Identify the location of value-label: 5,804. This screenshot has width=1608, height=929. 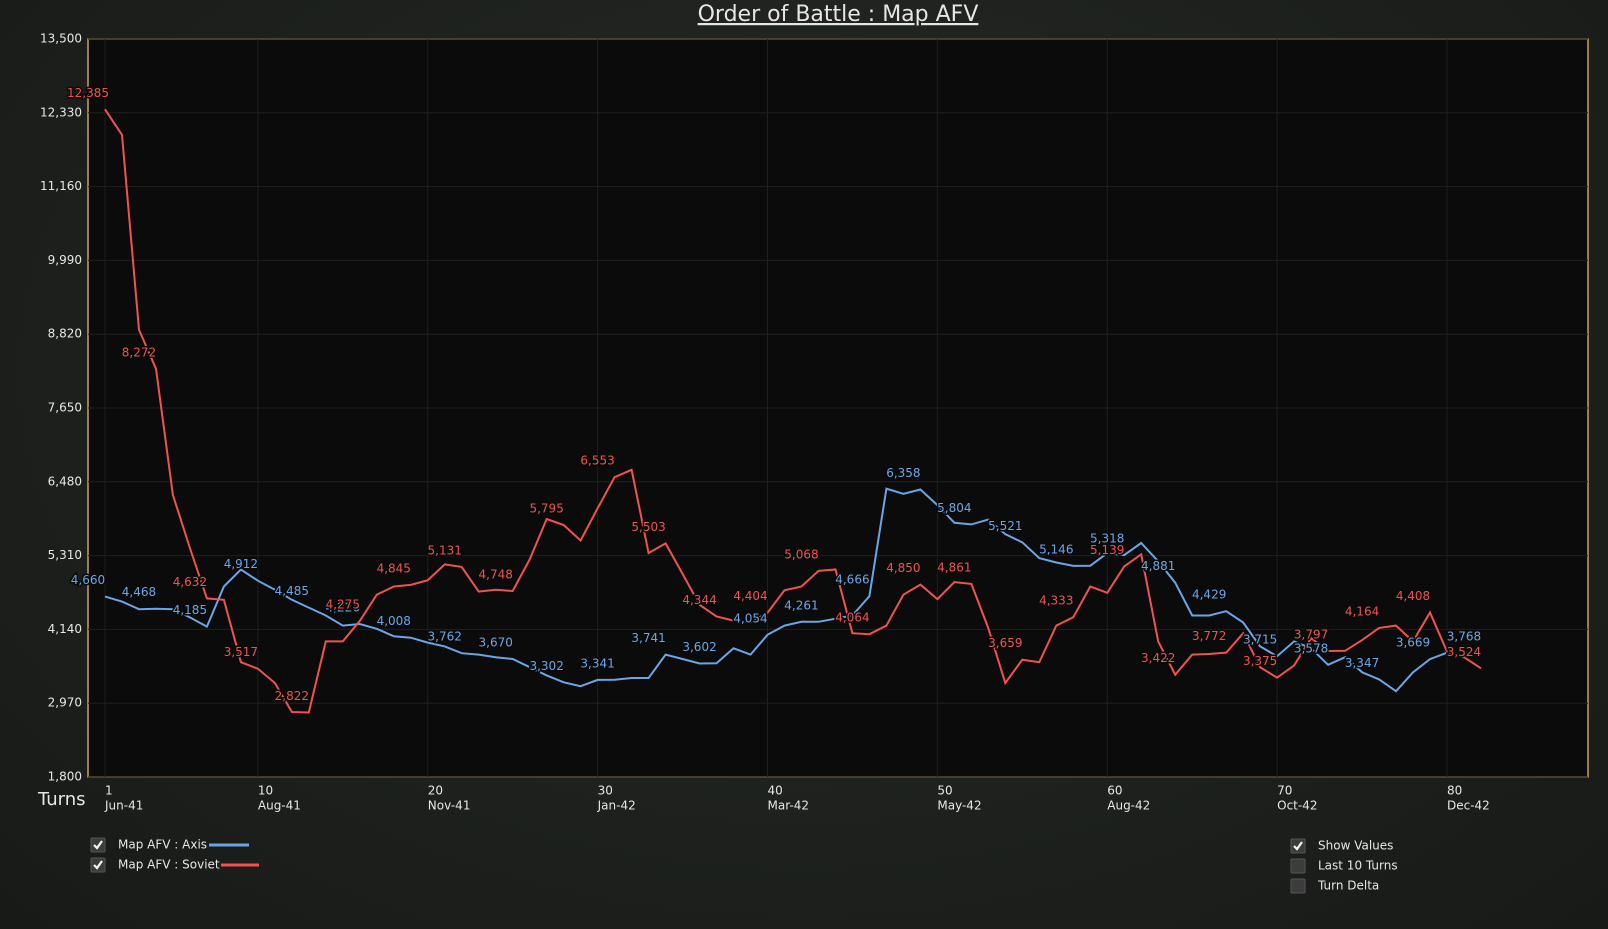
(954, 508).